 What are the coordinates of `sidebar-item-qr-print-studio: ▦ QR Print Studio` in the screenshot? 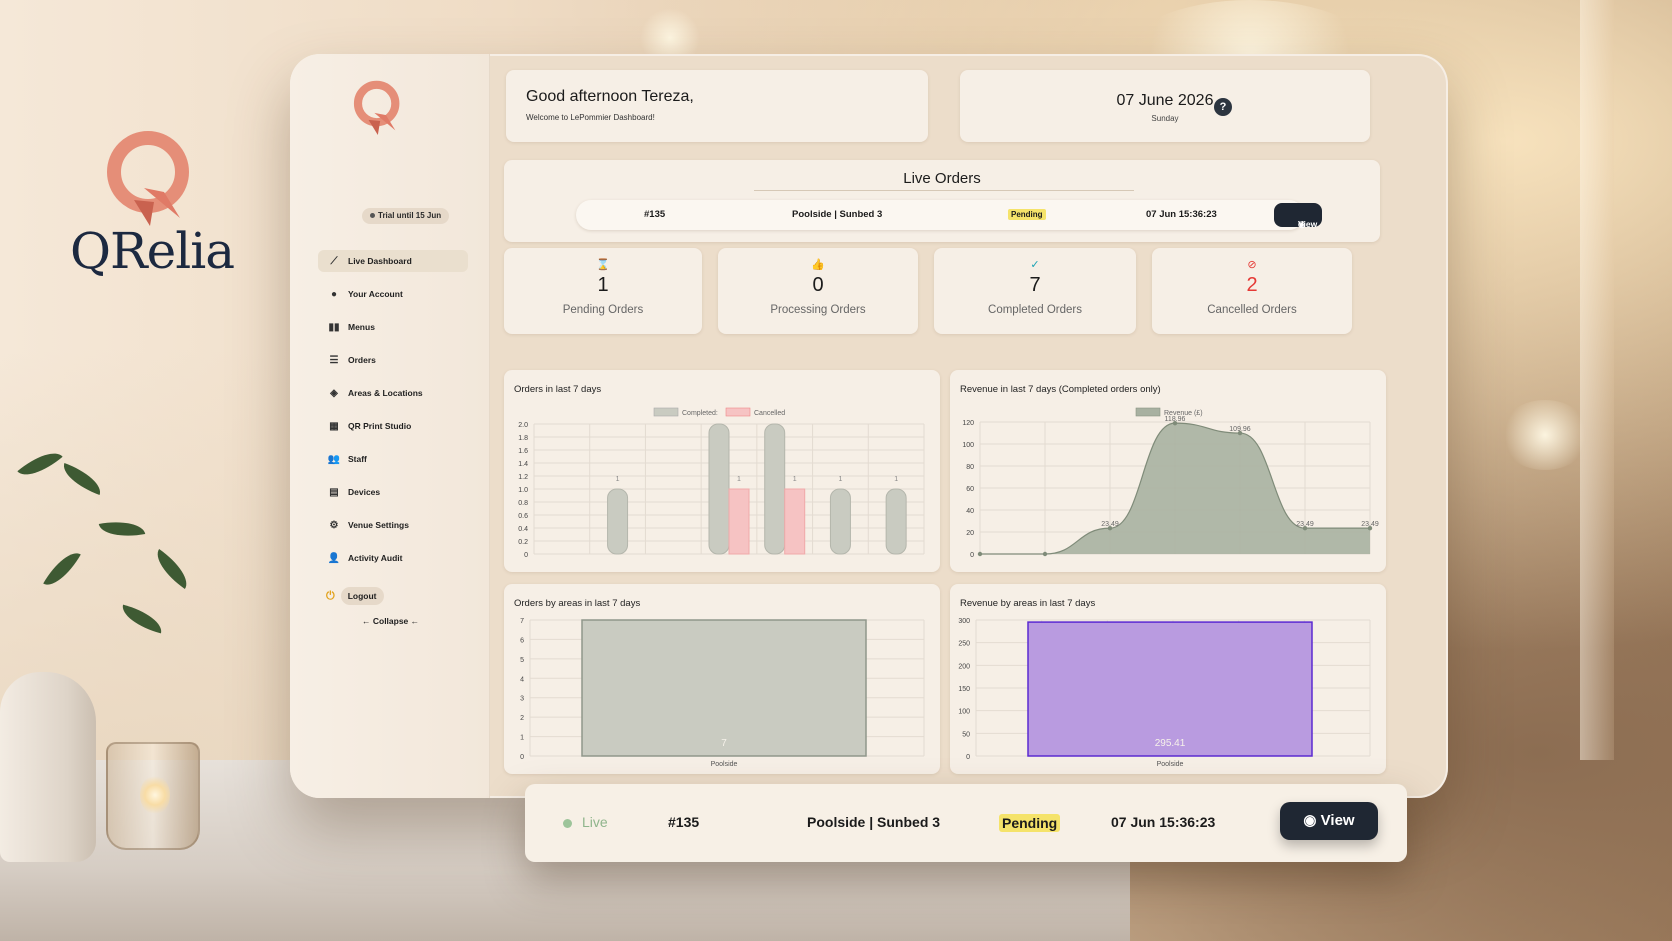 It's located at (393, 426).